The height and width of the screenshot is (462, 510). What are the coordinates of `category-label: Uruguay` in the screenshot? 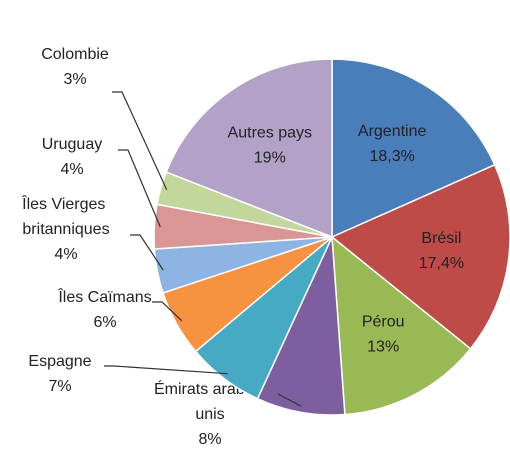 It's located at (72, 144).